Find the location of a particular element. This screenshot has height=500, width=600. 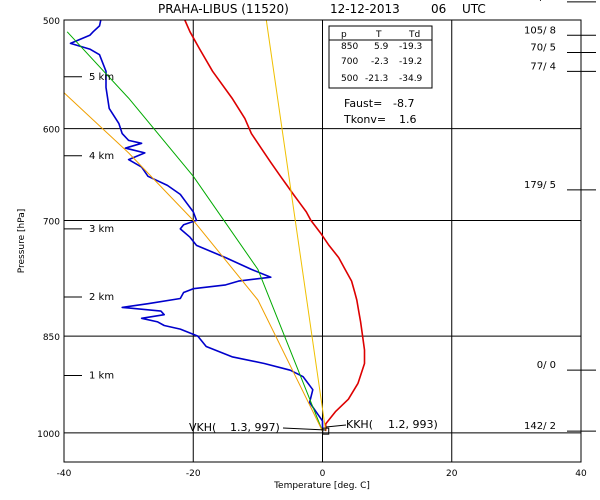

stats-header-p: p is located at coordinates (344, 35).